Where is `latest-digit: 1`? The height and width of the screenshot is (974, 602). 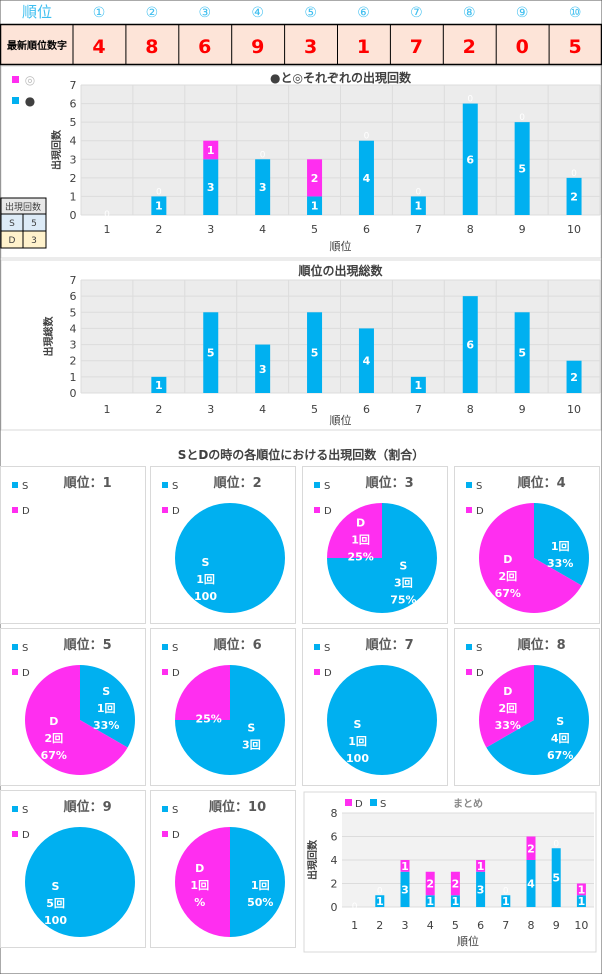 latest-digit: 1 is located at coordinates (363, 47).